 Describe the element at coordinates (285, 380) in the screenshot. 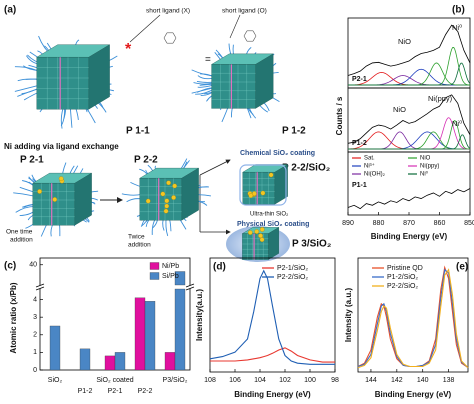

I see `x-tick-label: 102` at that location.